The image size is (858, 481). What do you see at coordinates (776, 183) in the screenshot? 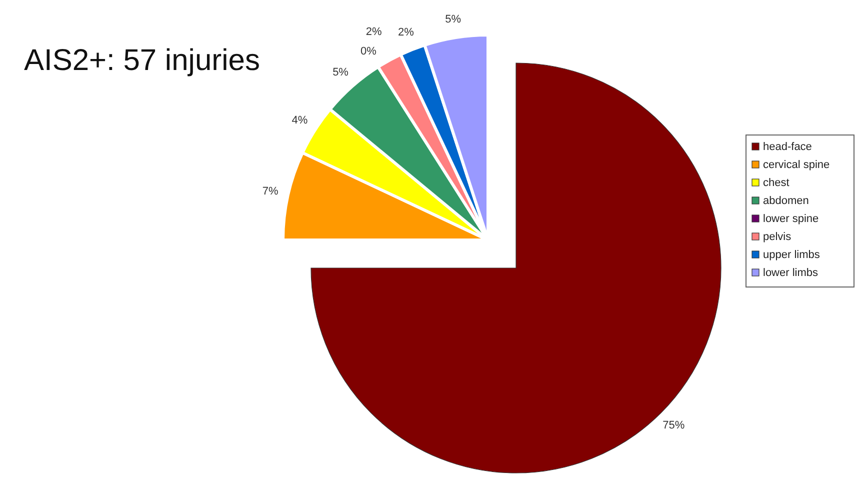
I see `legend-label: chest` at bounding box center [776, 183].